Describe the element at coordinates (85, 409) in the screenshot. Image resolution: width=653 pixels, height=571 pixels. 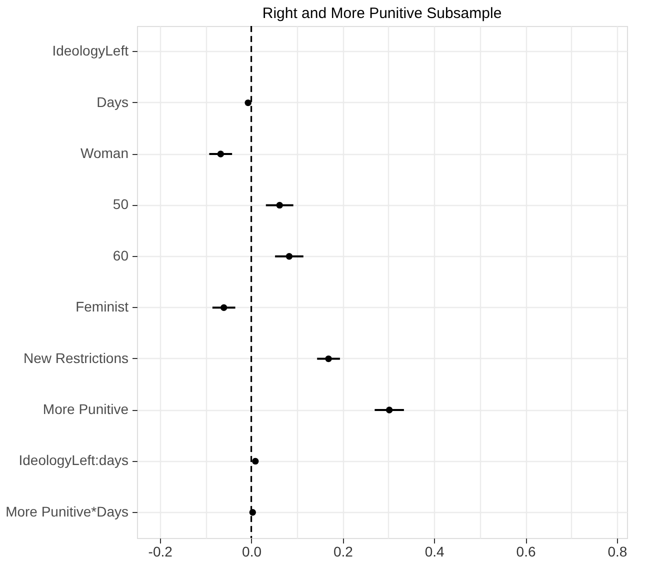
I see `y-tick-label: More Punitive` at that location.